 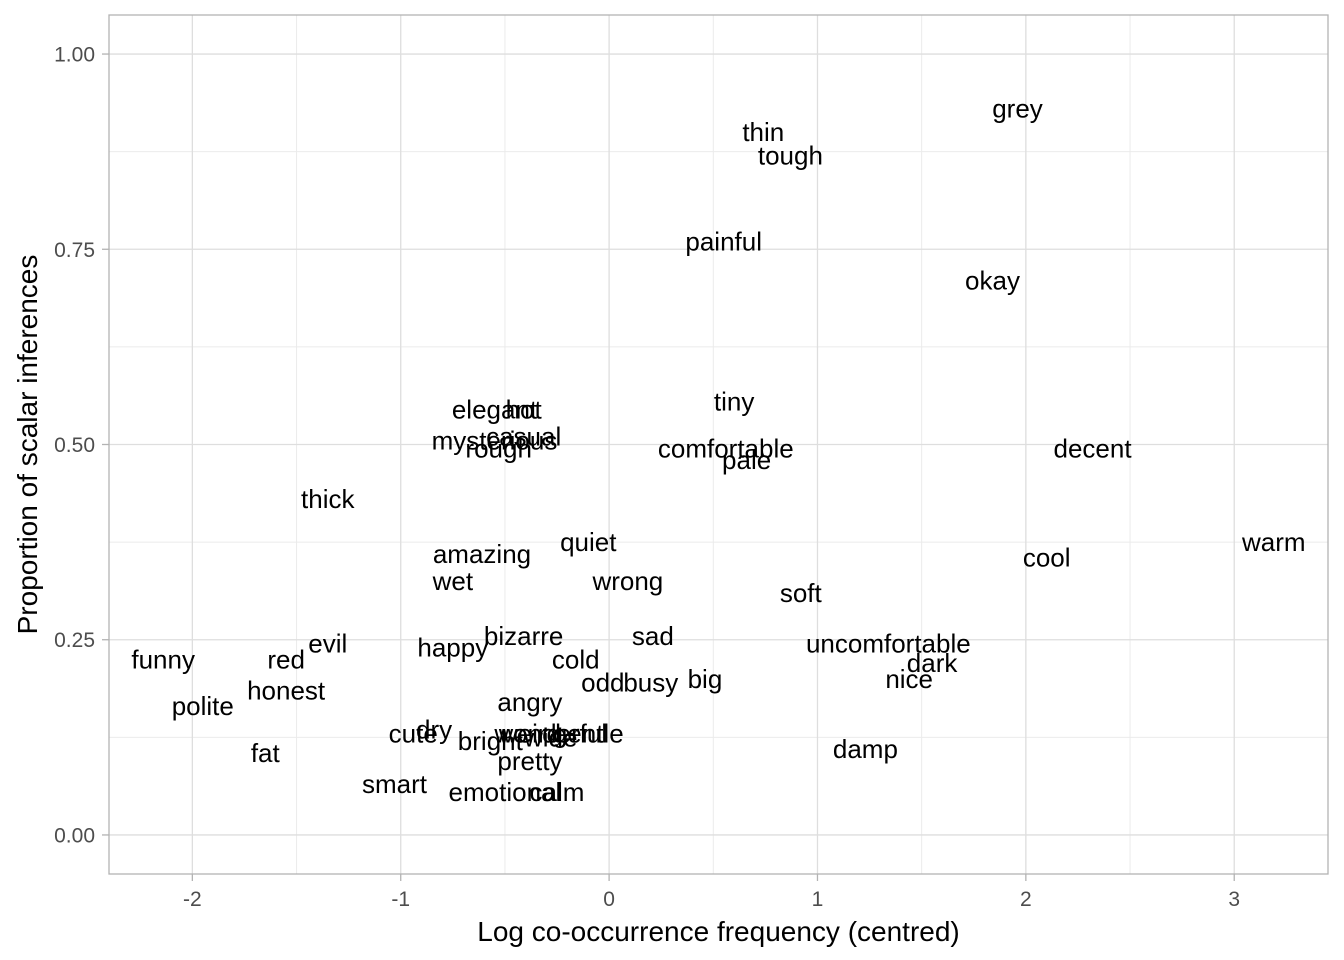 What do you see at coordinates (723, 241) in the screenshot?
I see `point-label-painful: painful` at bounding box center [723, 241].